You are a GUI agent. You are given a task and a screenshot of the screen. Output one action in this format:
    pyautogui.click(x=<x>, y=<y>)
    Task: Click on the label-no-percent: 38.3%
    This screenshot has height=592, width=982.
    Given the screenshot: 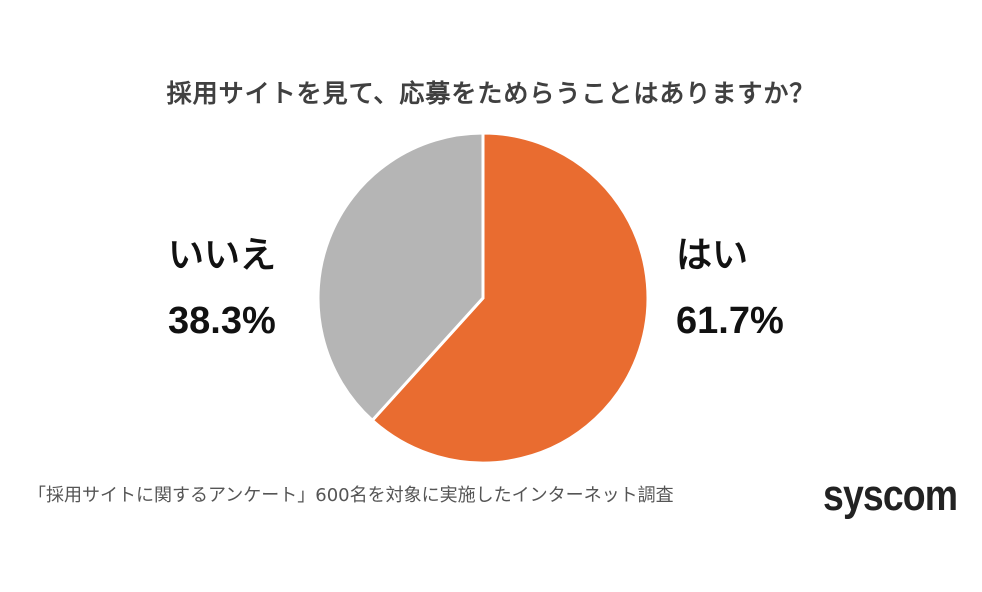 What is the action you would take?
    pyautogui.click(x=222, y=321)
    